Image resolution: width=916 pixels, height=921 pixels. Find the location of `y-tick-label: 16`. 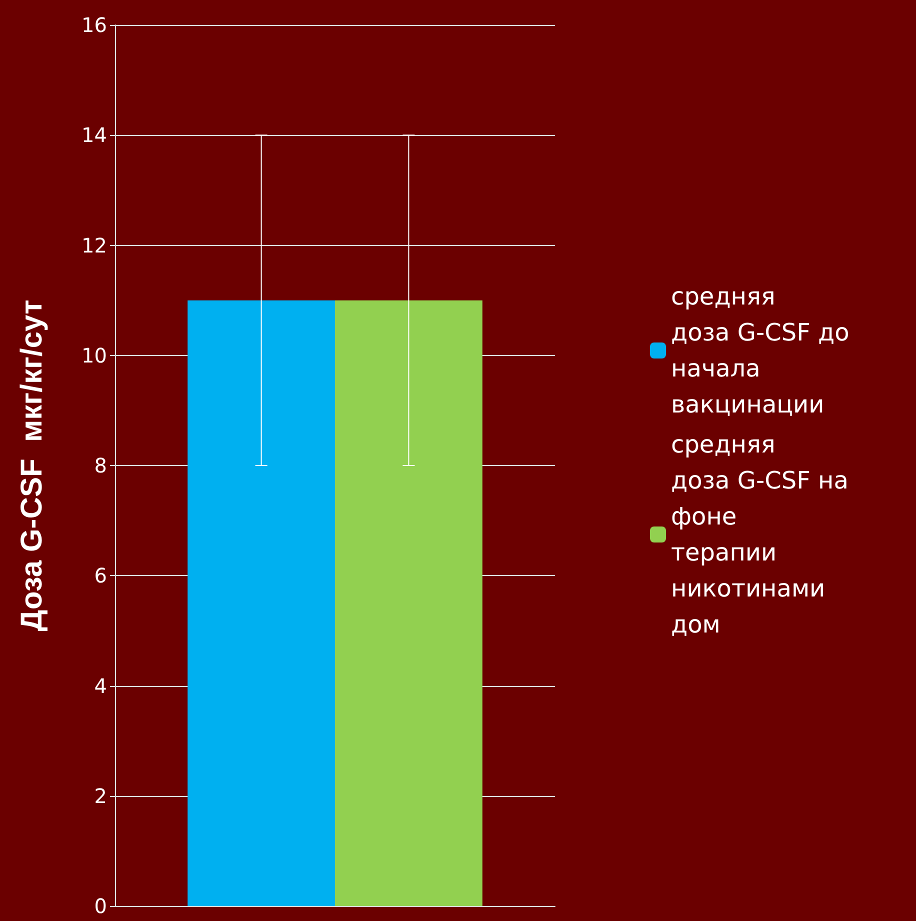

y-tick-label: 16 is located at coordinates (94, 25).